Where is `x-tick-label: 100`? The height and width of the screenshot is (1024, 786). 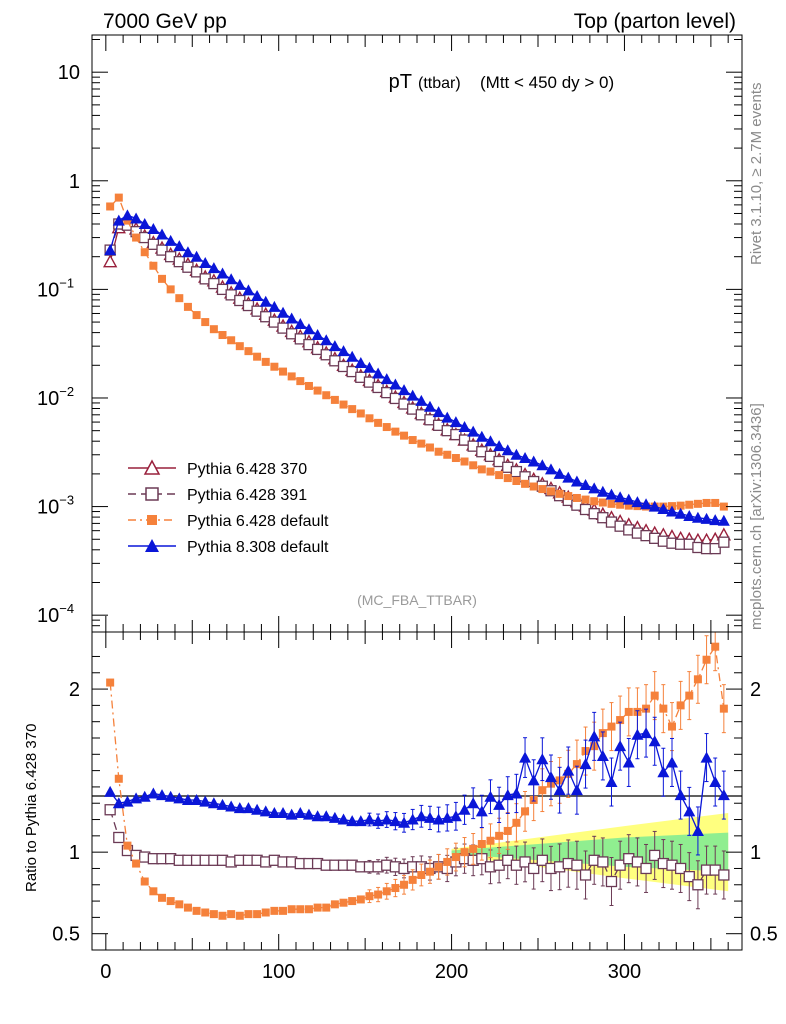 x-tick-label: 100 is located at coordinates (278, 972).